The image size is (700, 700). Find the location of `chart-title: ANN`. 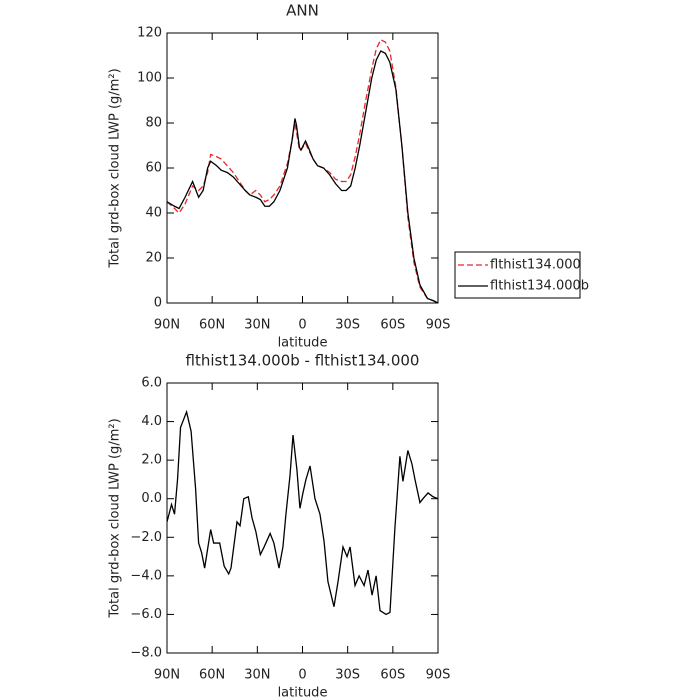

chart-title: ANN is located at coordinates (302, 11).